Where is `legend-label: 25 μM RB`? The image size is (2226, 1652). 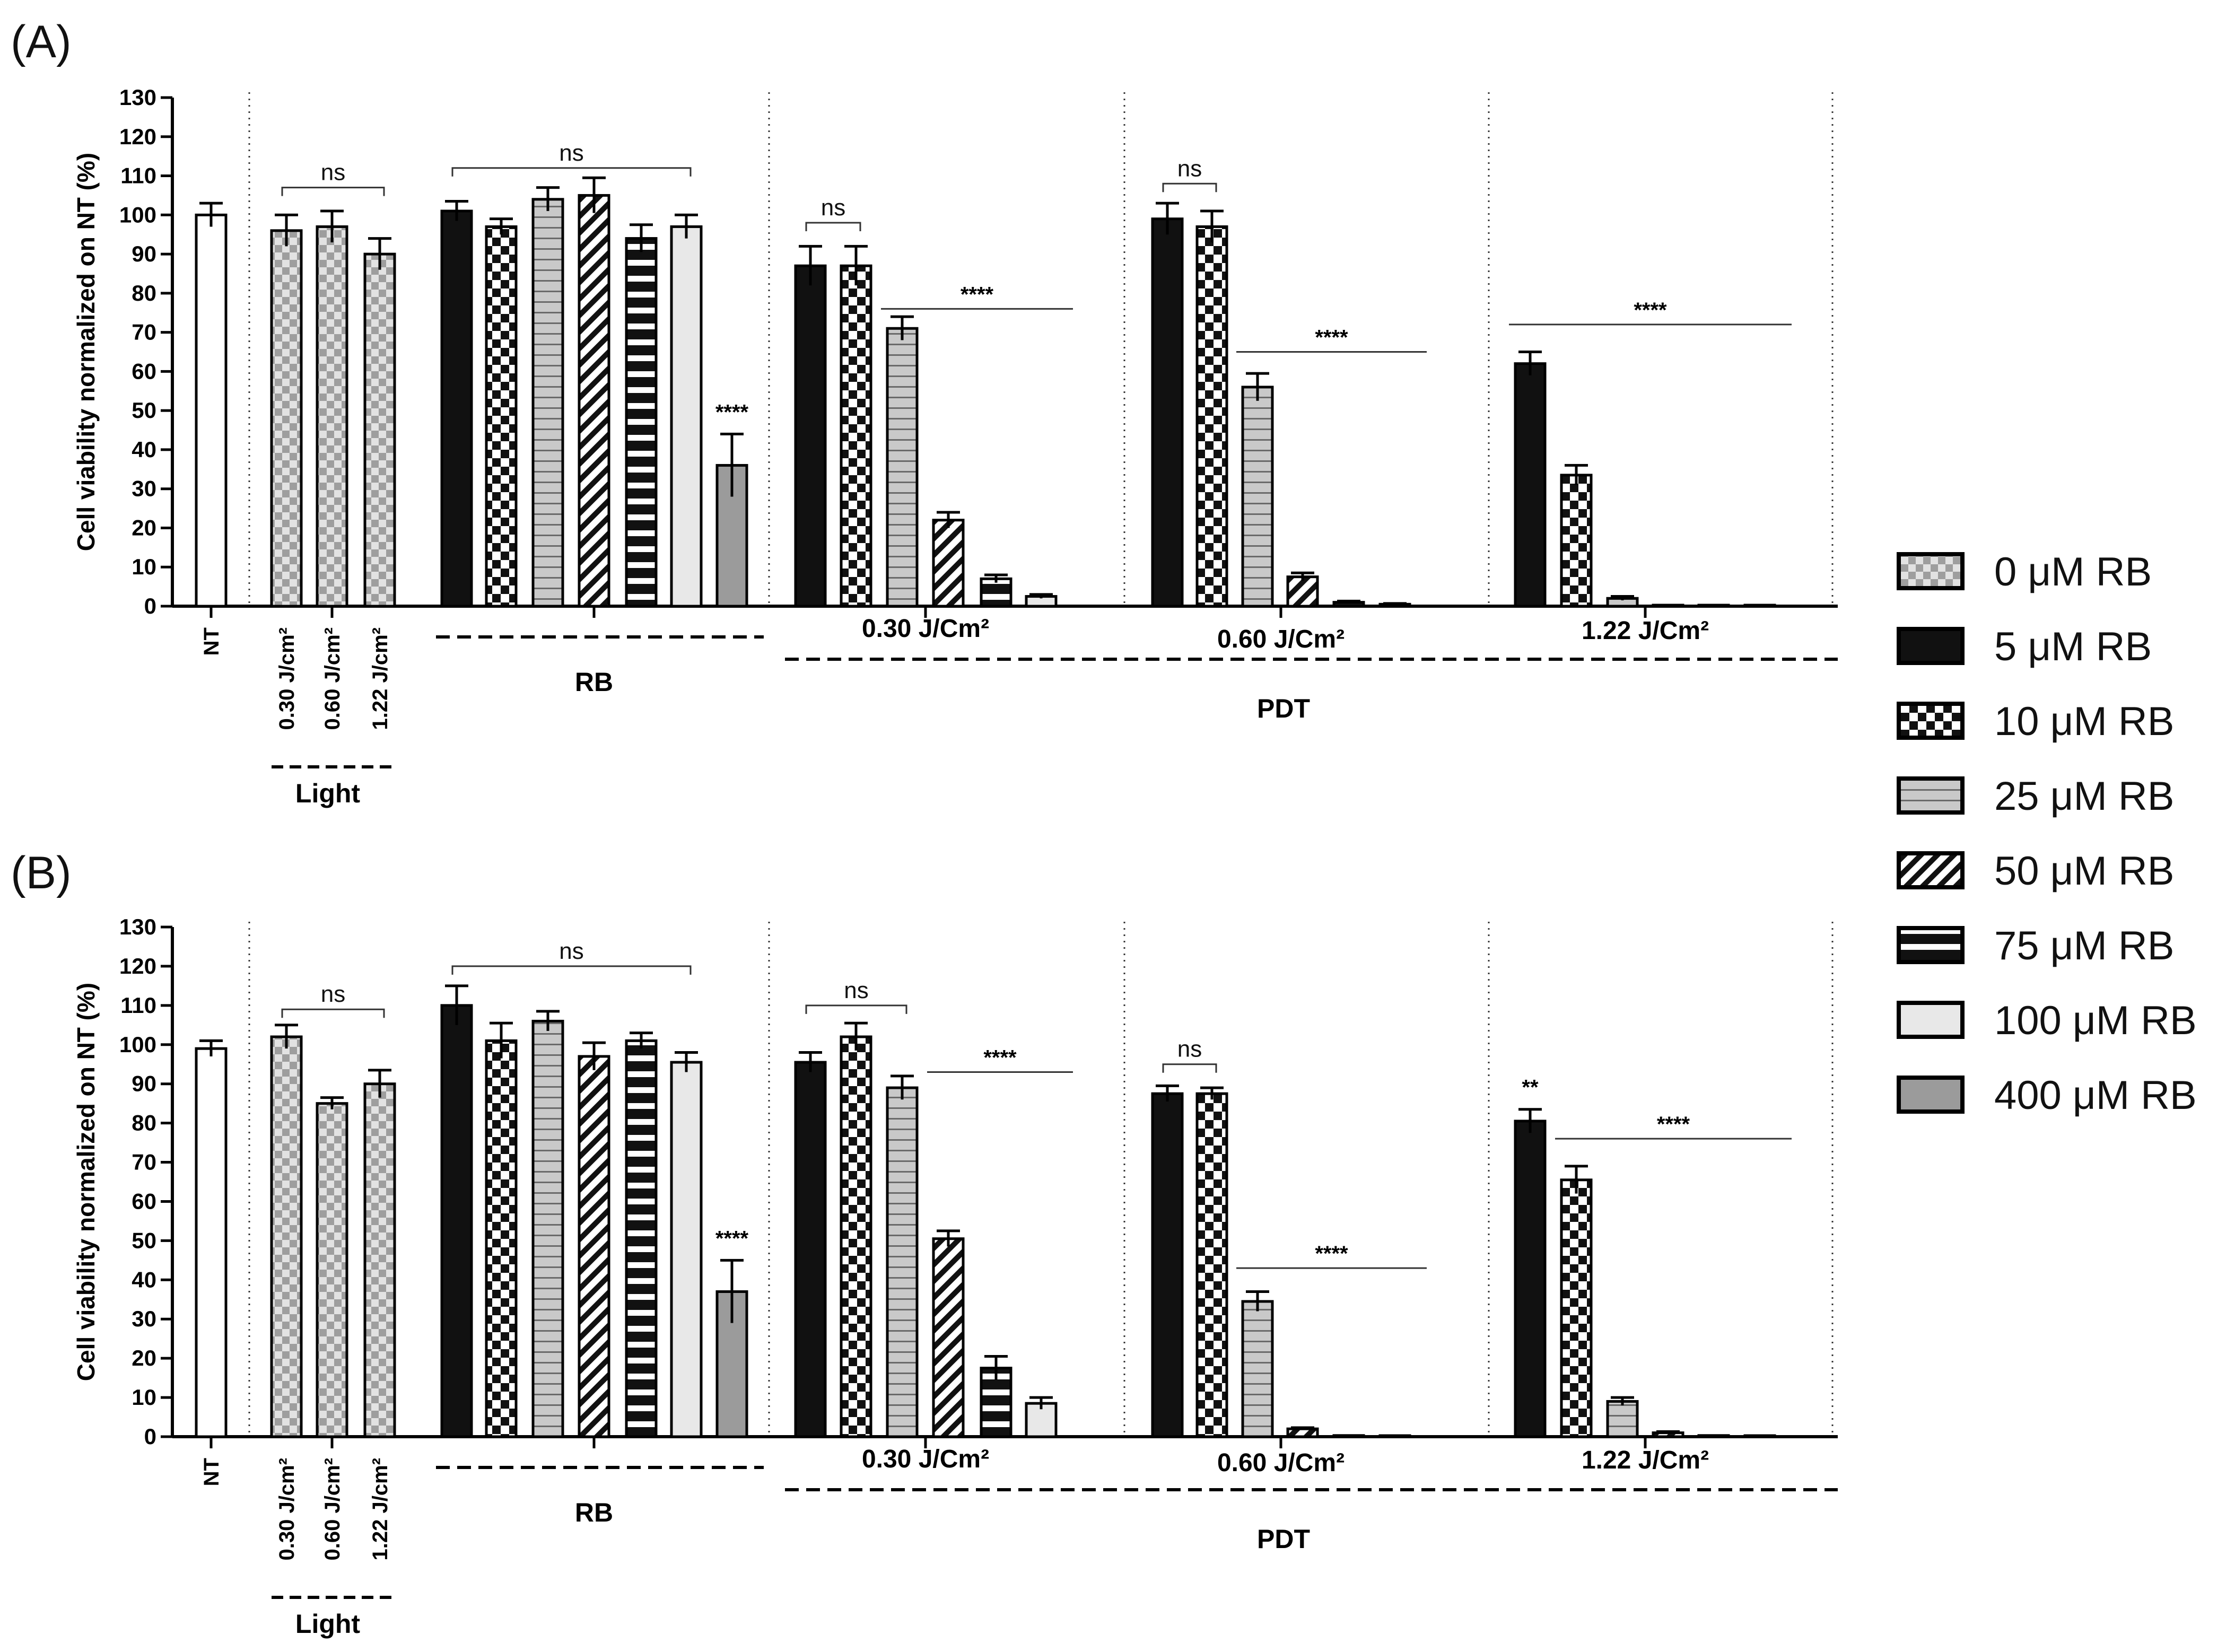
legend-label: 25 μM RB is located at coordinates (2084, 797).